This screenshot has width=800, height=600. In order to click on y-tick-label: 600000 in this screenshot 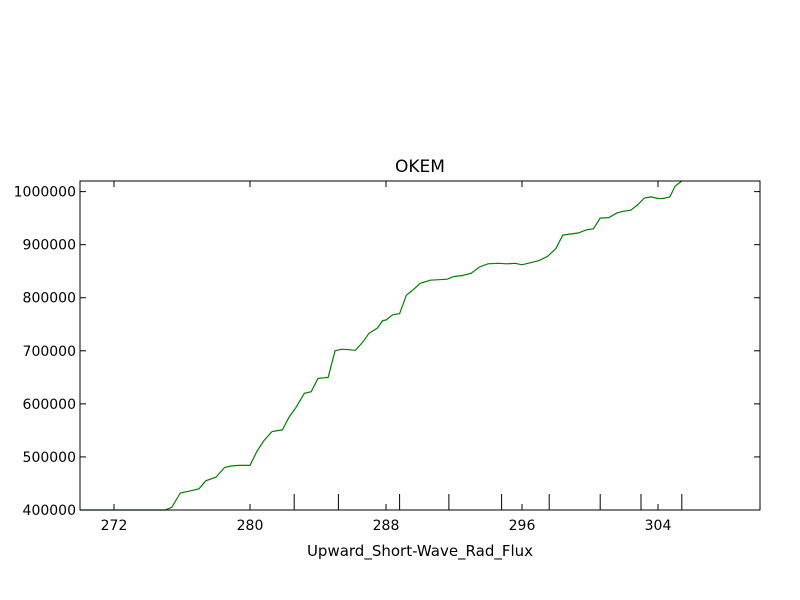, I will do `click(49, 405)`.